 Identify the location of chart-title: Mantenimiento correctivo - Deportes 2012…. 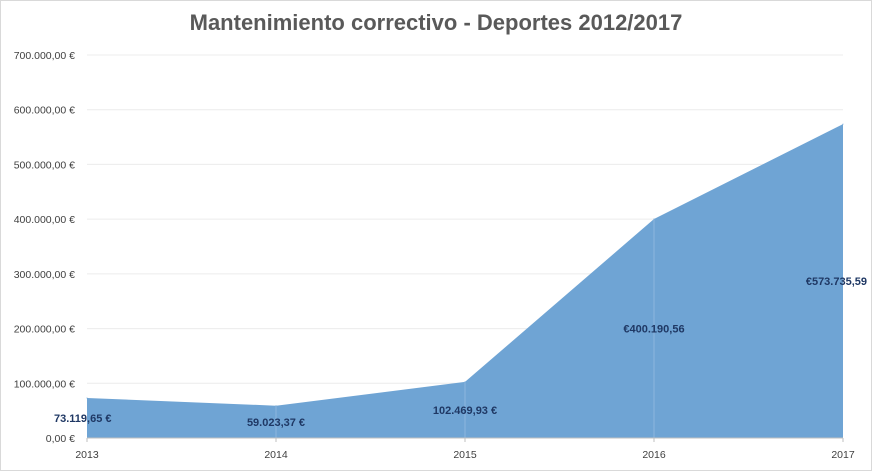
(436, 22).